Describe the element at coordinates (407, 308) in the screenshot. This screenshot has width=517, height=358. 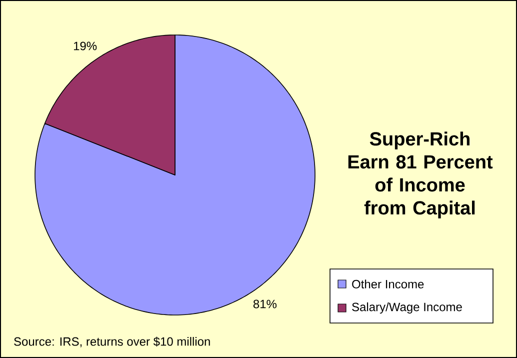
I see `legend-label: Salary/Wage Income` at that location.